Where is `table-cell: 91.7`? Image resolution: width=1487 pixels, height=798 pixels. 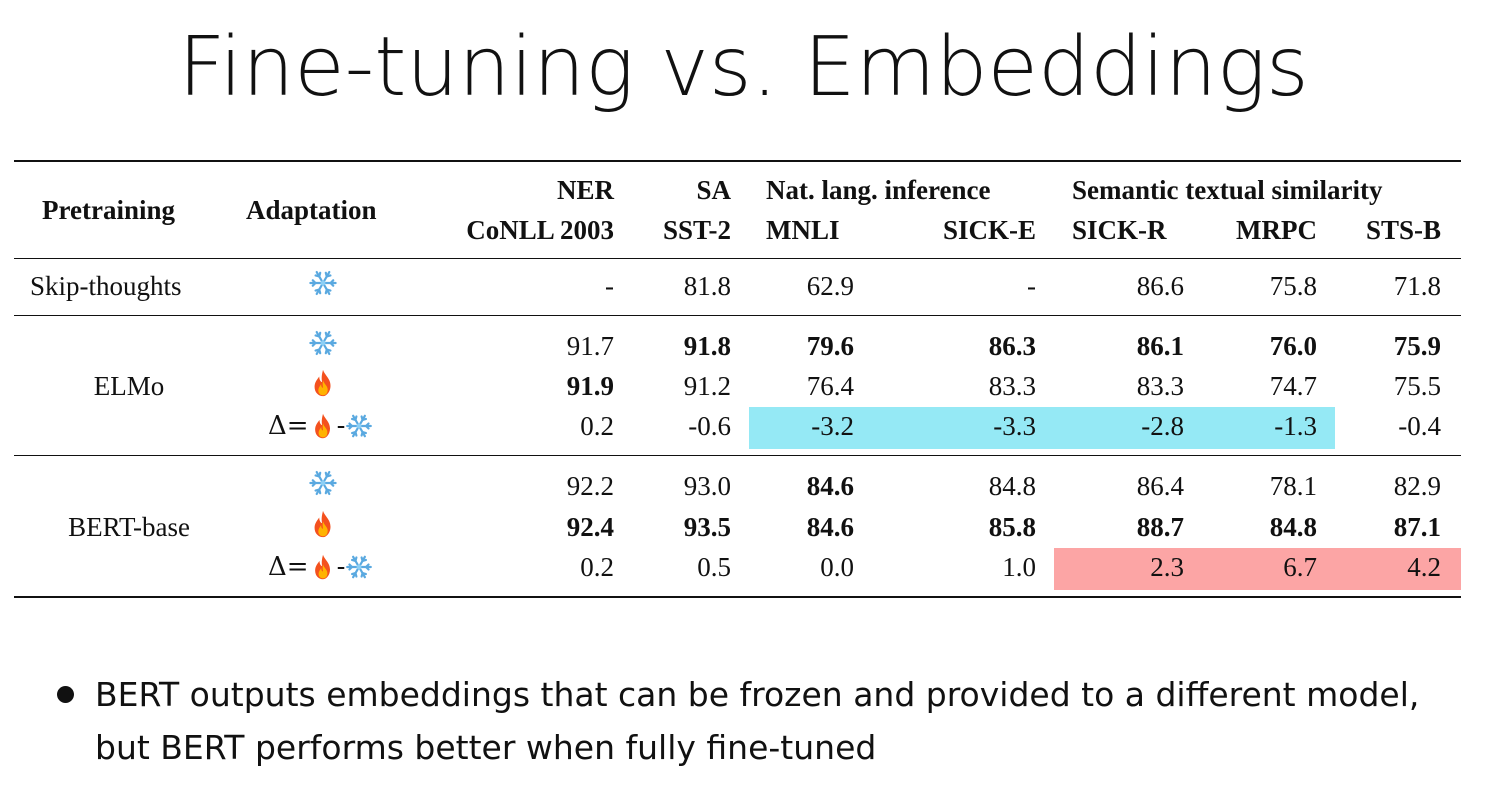
table-cell: 91.7 is located at coordinates (590, 346).